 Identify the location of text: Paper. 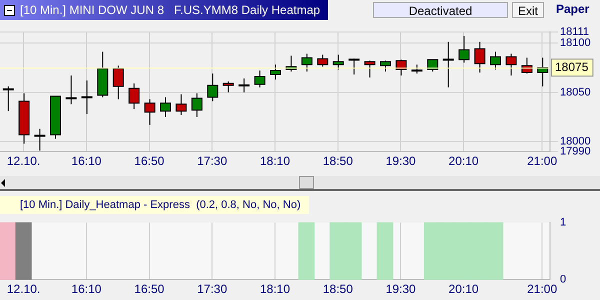
(573, 9).